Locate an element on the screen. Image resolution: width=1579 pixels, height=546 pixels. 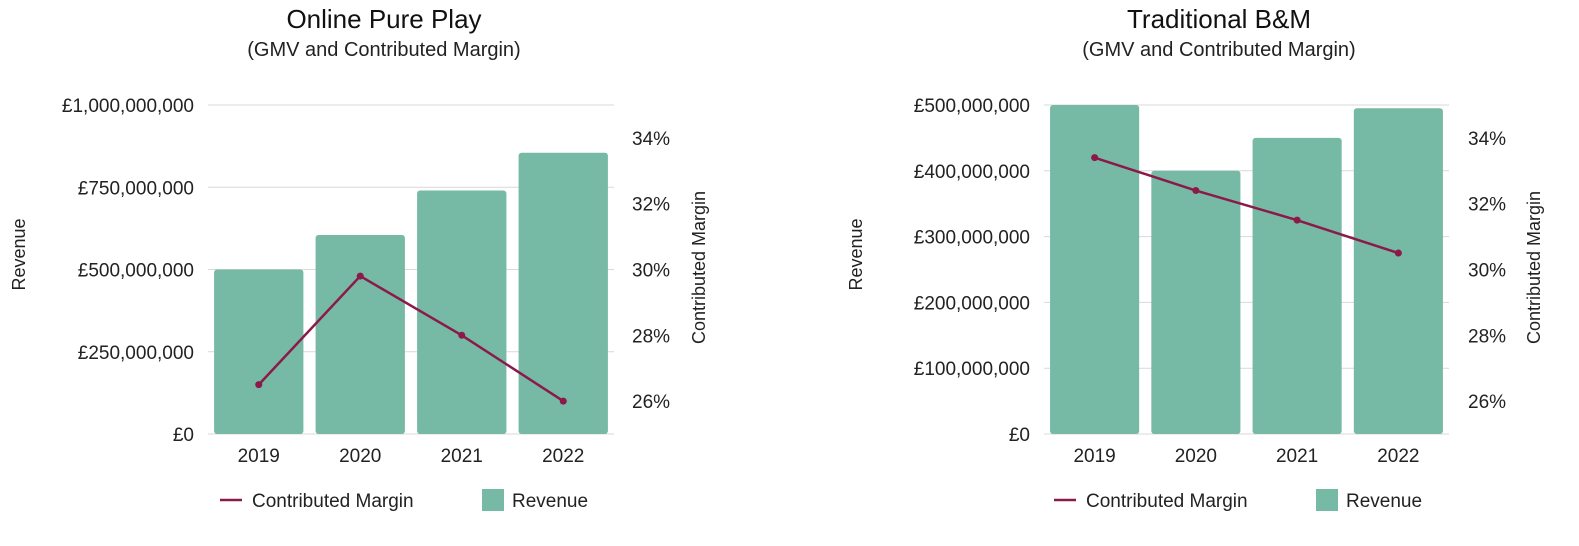
chart2-y-tick-label: £100,000,000 is located at coordinates (972, 369).